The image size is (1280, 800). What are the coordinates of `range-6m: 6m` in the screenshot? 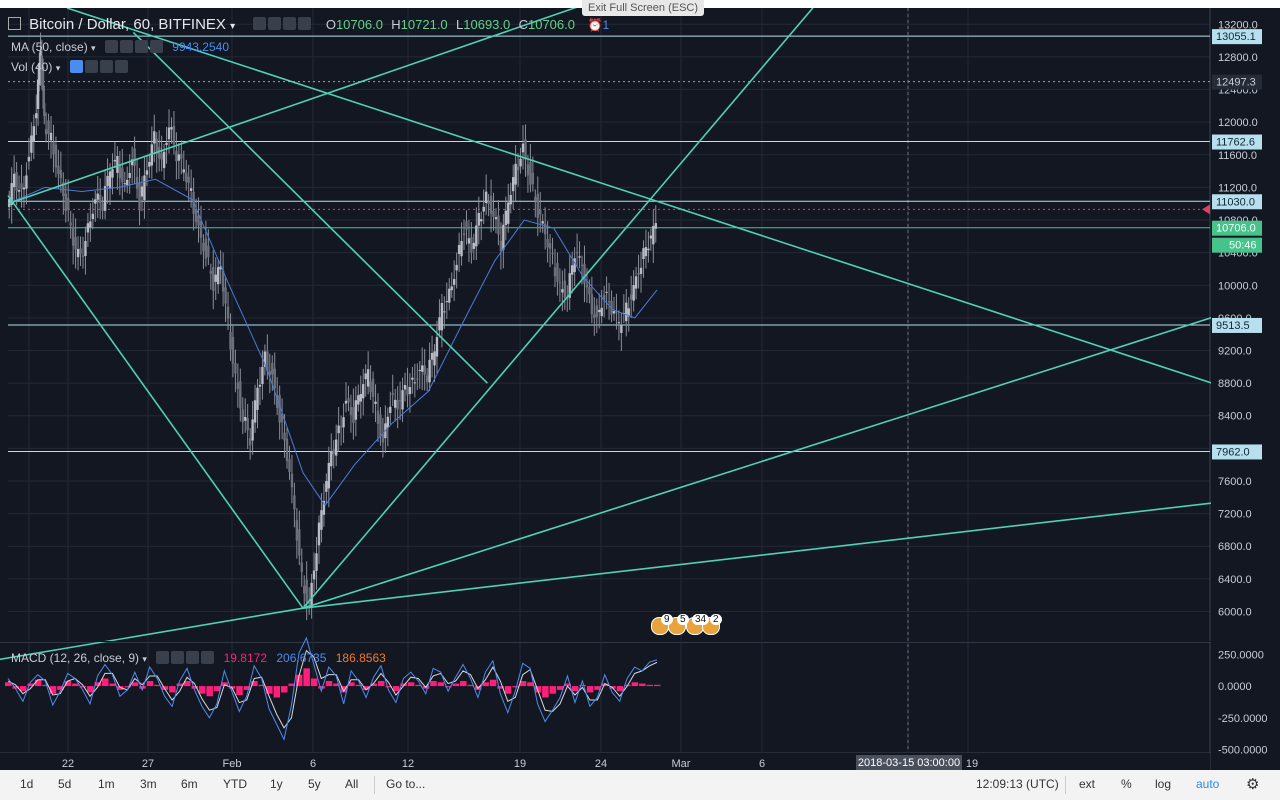 It's located at (189, 784).